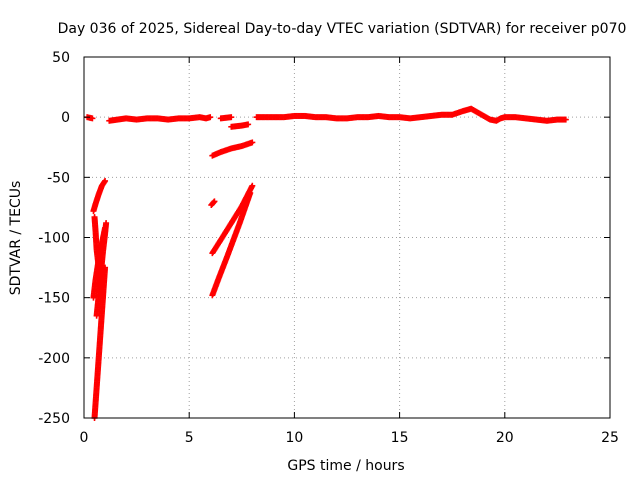  What do you see at coordinates (294, 438) in the screenshot?
I see `x-tick-label: 10` at bounding box center [294, 438].